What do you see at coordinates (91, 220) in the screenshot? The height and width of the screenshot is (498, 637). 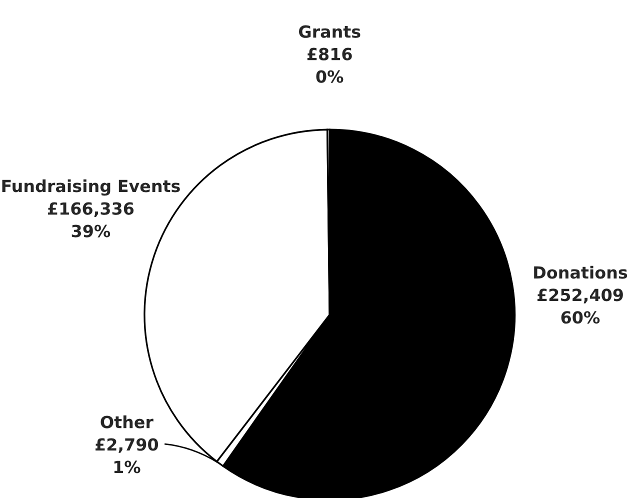 I see `data-label: £166,336 39%` at bounding box center [91, 220].